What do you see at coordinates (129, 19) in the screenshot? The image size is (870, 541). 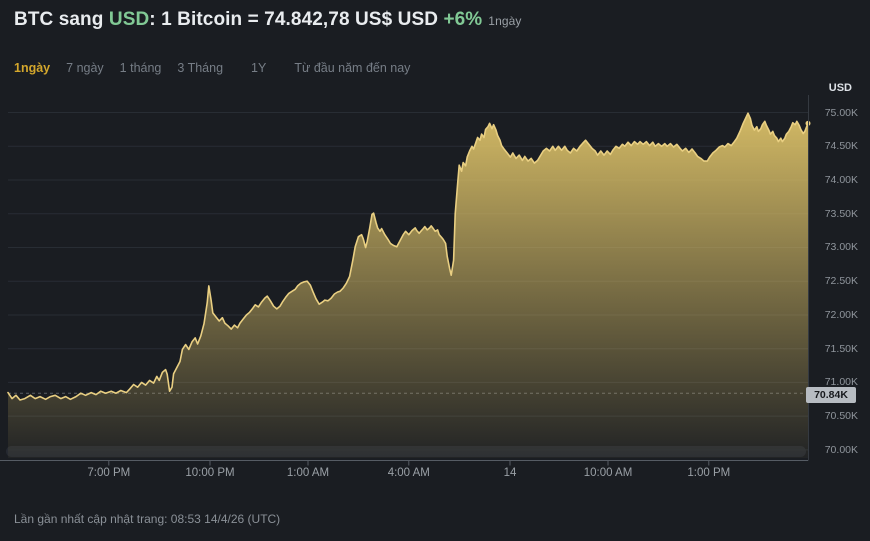 I see `pair-currency: USD` at bounding box center [129, 19].